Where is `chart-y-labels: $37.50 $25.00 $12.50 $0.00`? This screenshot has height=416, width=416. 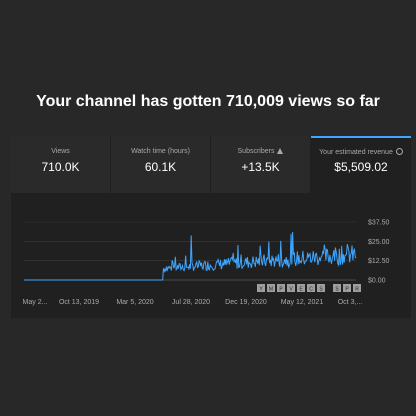 chart-y-labels: $37.50 $25.00 $12.50 $0.00 is located at coordinates (379, 252).